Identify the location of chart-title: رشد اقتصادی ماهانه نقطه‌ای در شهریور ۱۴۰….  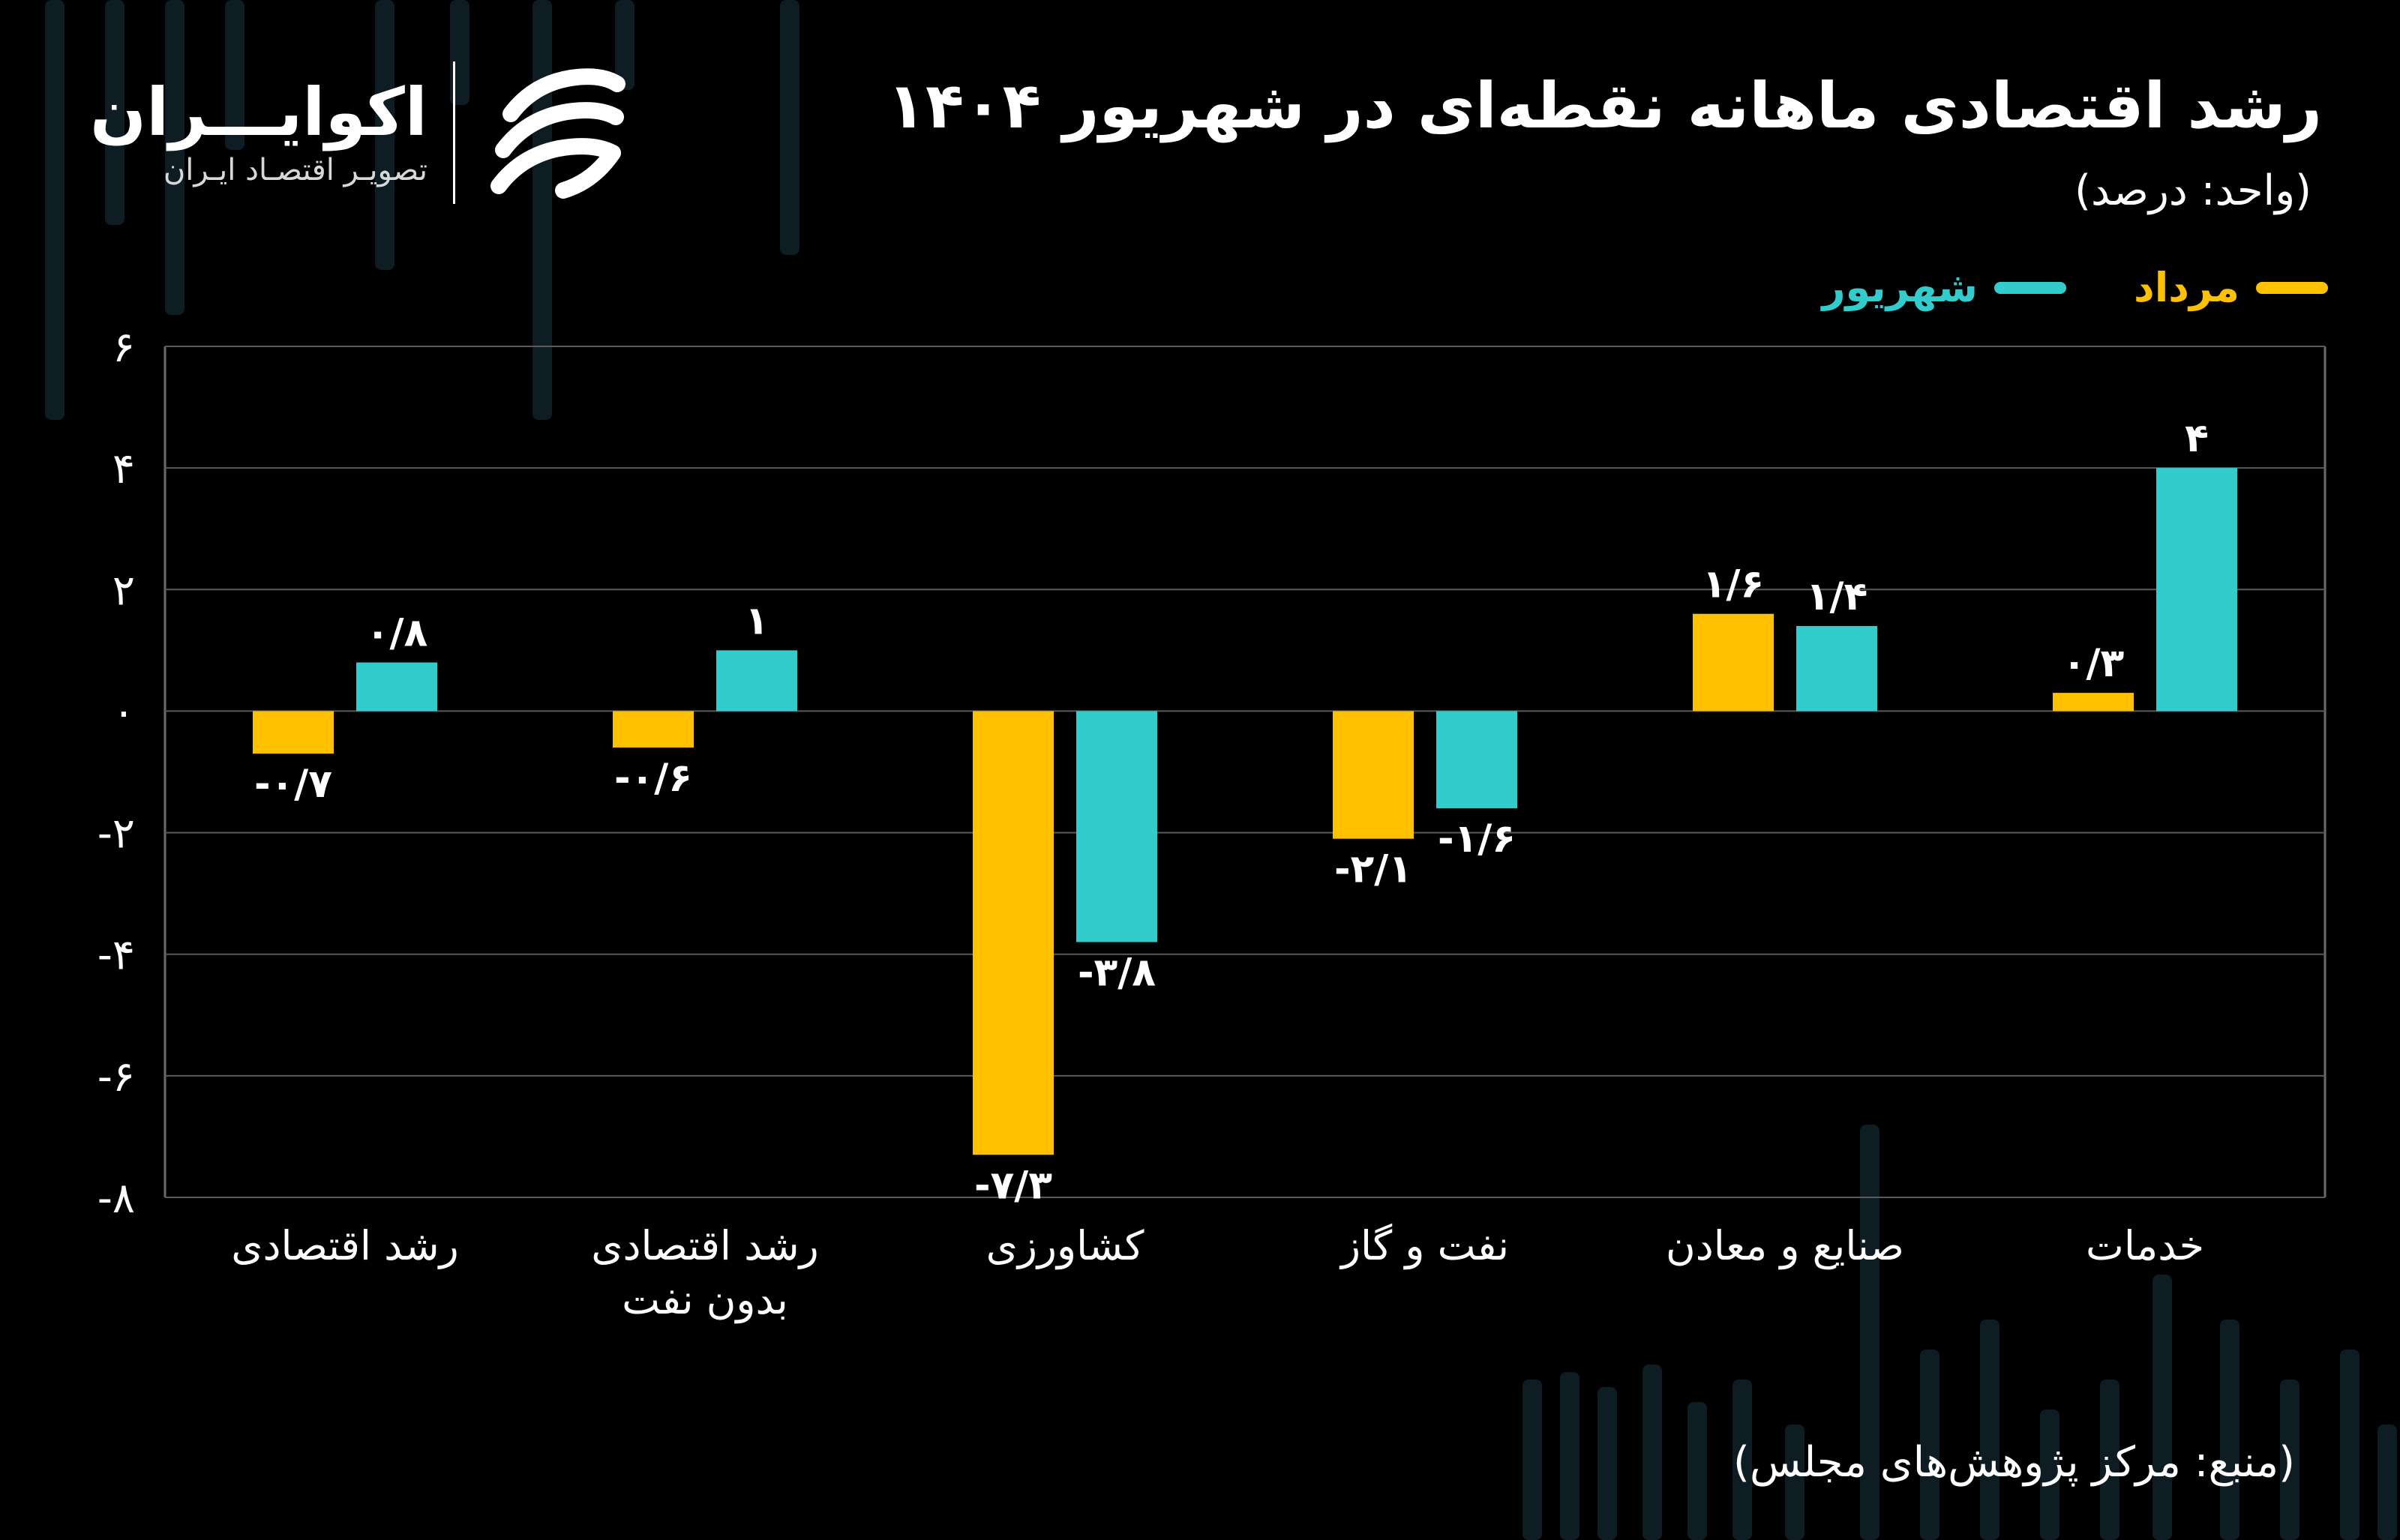
(1604, 105).